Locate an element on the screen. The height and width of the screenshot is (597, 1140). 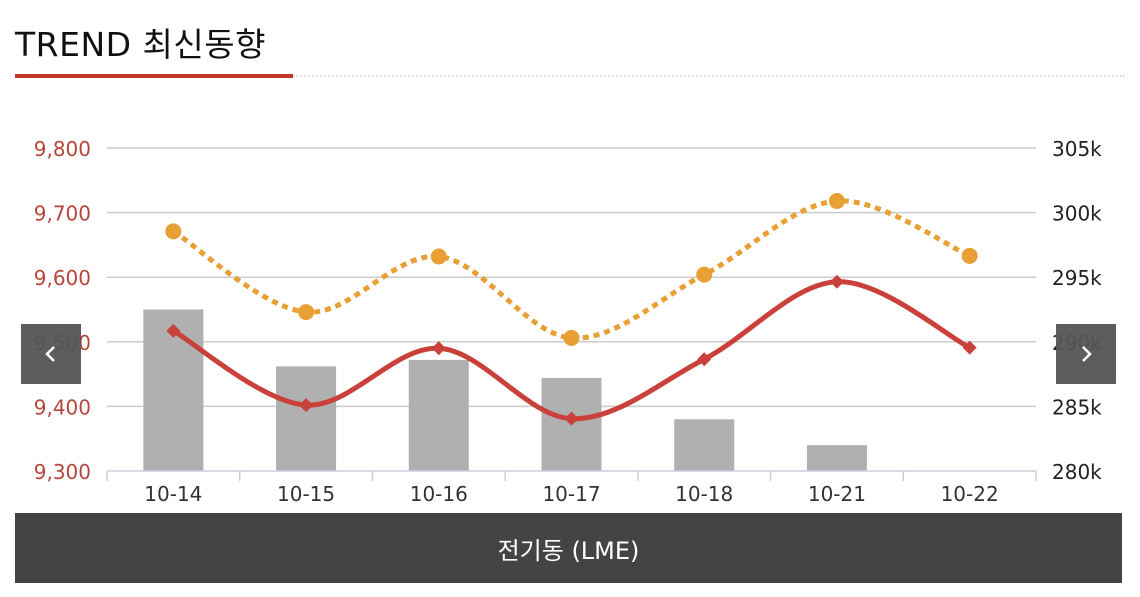
chart-caption: 전기동 (LME) is located at coordinates (568, 550).